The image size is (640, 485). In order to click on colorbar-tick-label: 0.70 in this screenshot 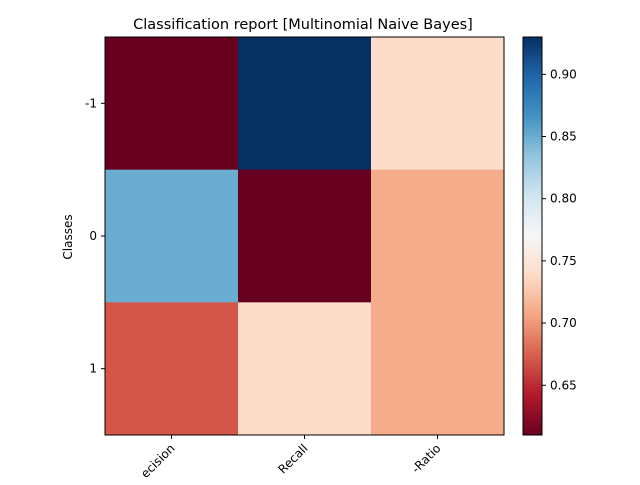, I will do `click(563, 323)`.